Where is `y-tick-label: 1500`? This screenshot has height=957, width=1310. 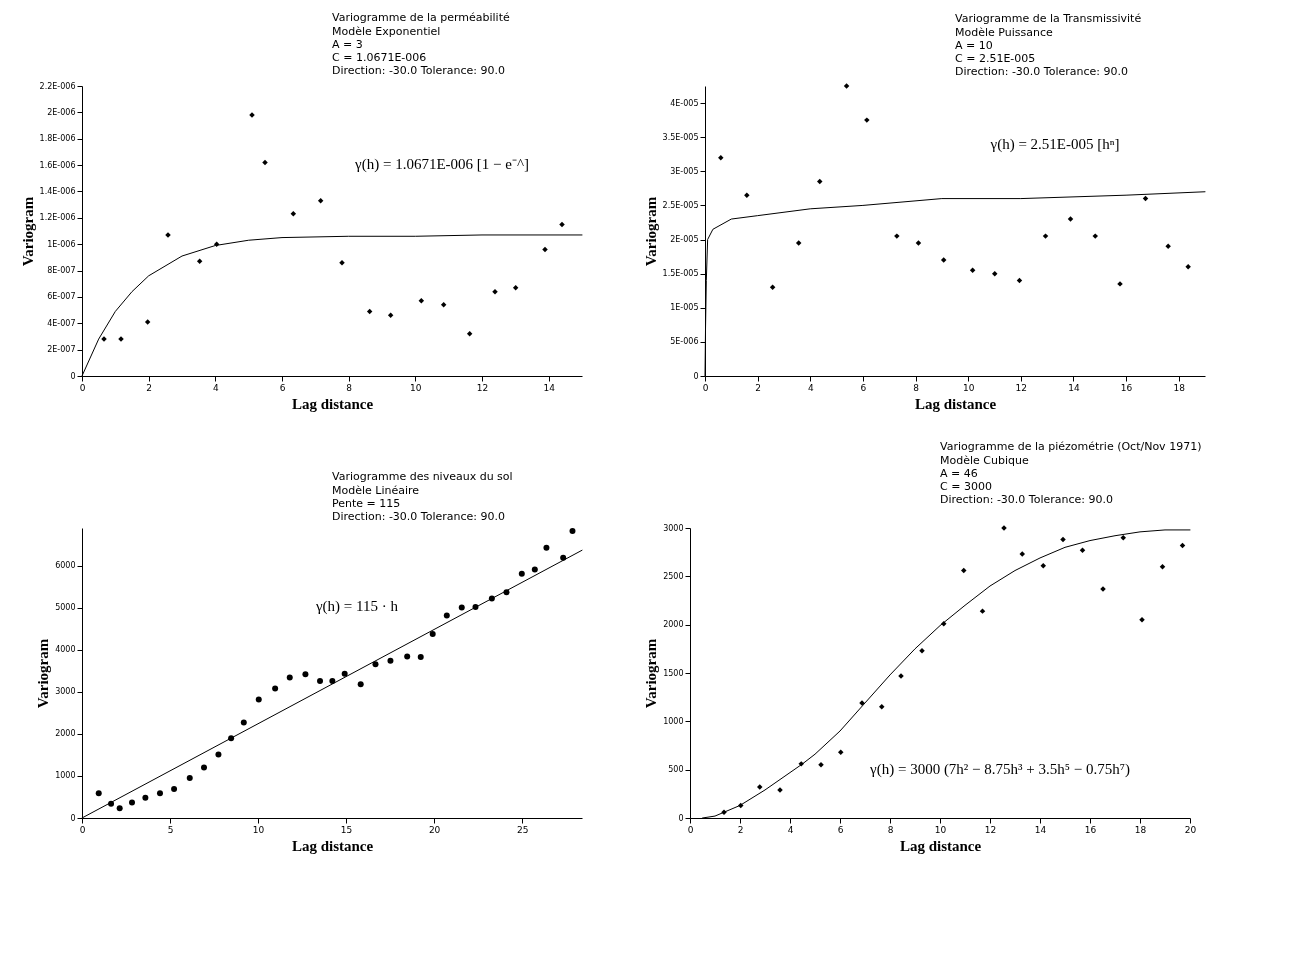
y-tick-label: 1500 is located at coordinates (673, 673).